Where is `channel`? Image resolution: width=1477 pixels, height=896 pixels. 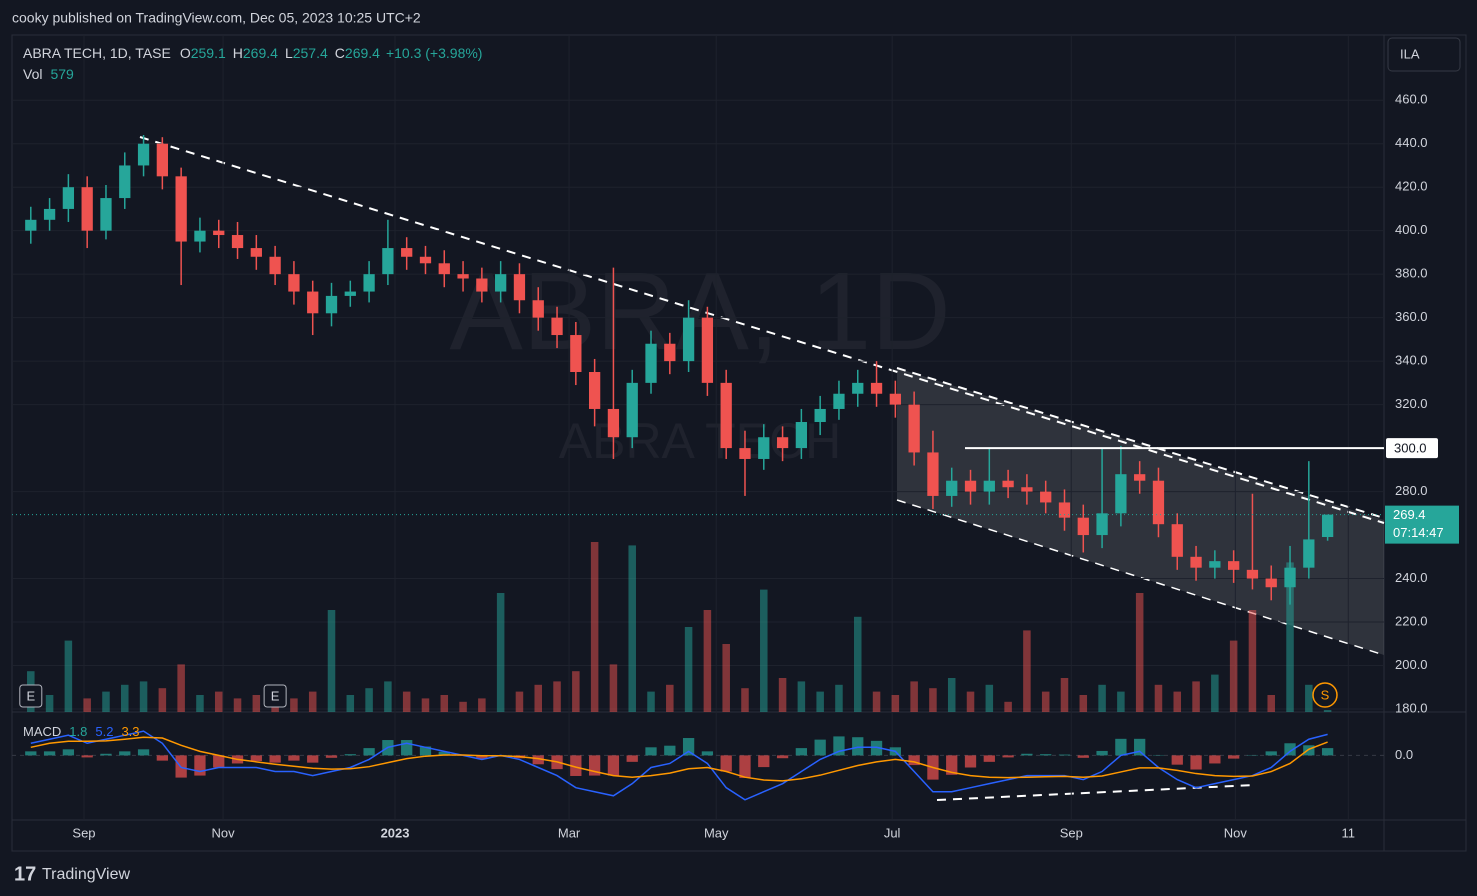
channel is located at coordinates (1140, 511).